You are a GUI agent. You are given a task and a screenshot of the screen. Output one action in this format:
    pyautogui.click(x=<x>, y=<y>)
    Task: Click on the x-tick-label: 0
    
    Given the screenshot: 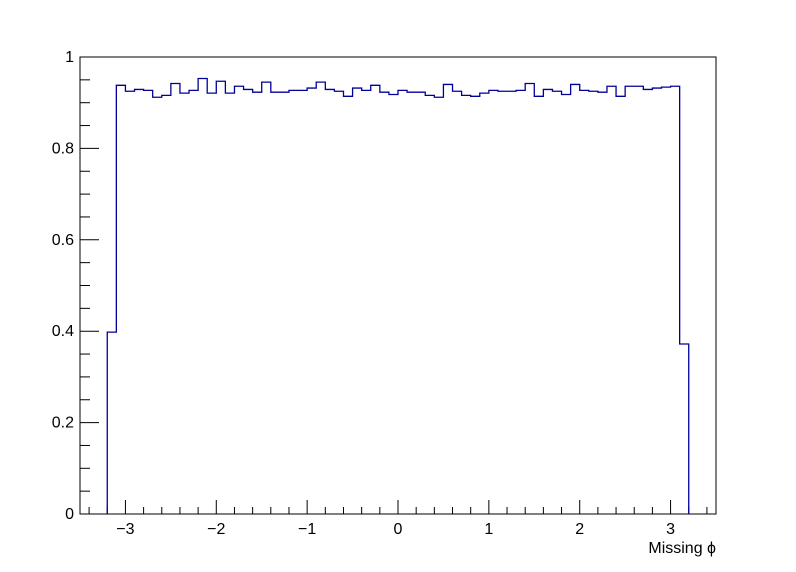 What is the action you would take?
    pyautogui.click(x=398, y=529)
    